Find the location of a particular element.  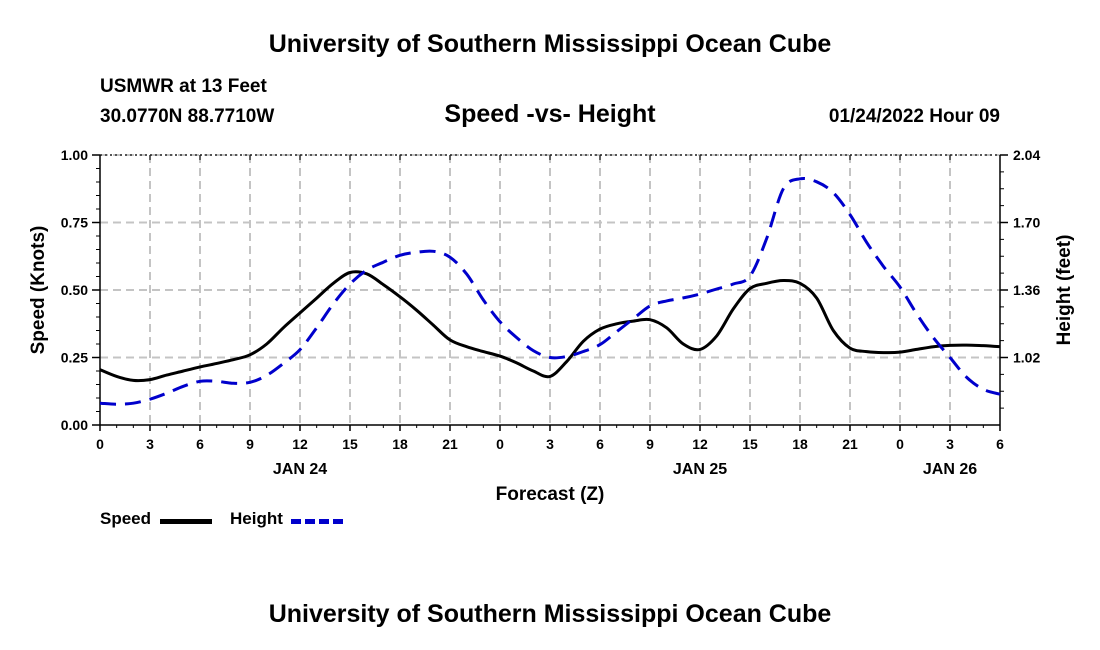

series-line-speed is located at coordinates (550, 326).